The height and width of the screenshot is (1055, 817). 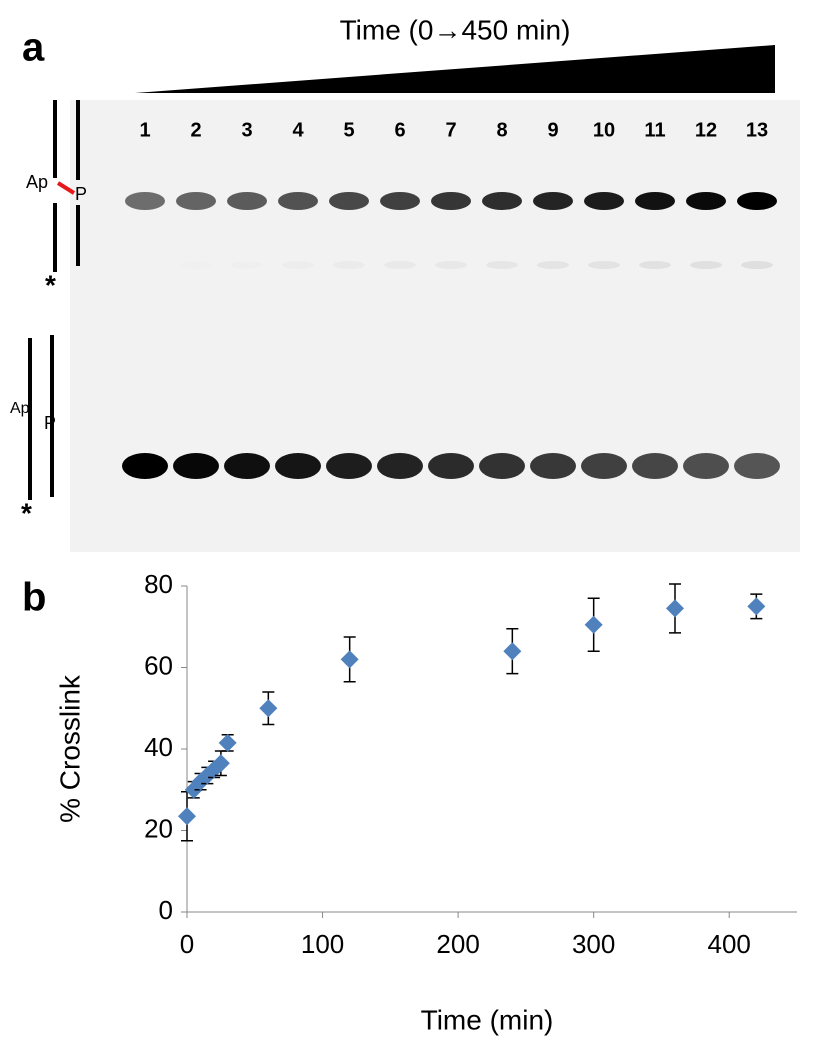 What do you see at coordinates (706, 130) in the screenshot?
I see `lane-number: 12` at bounding box center [706, 130].